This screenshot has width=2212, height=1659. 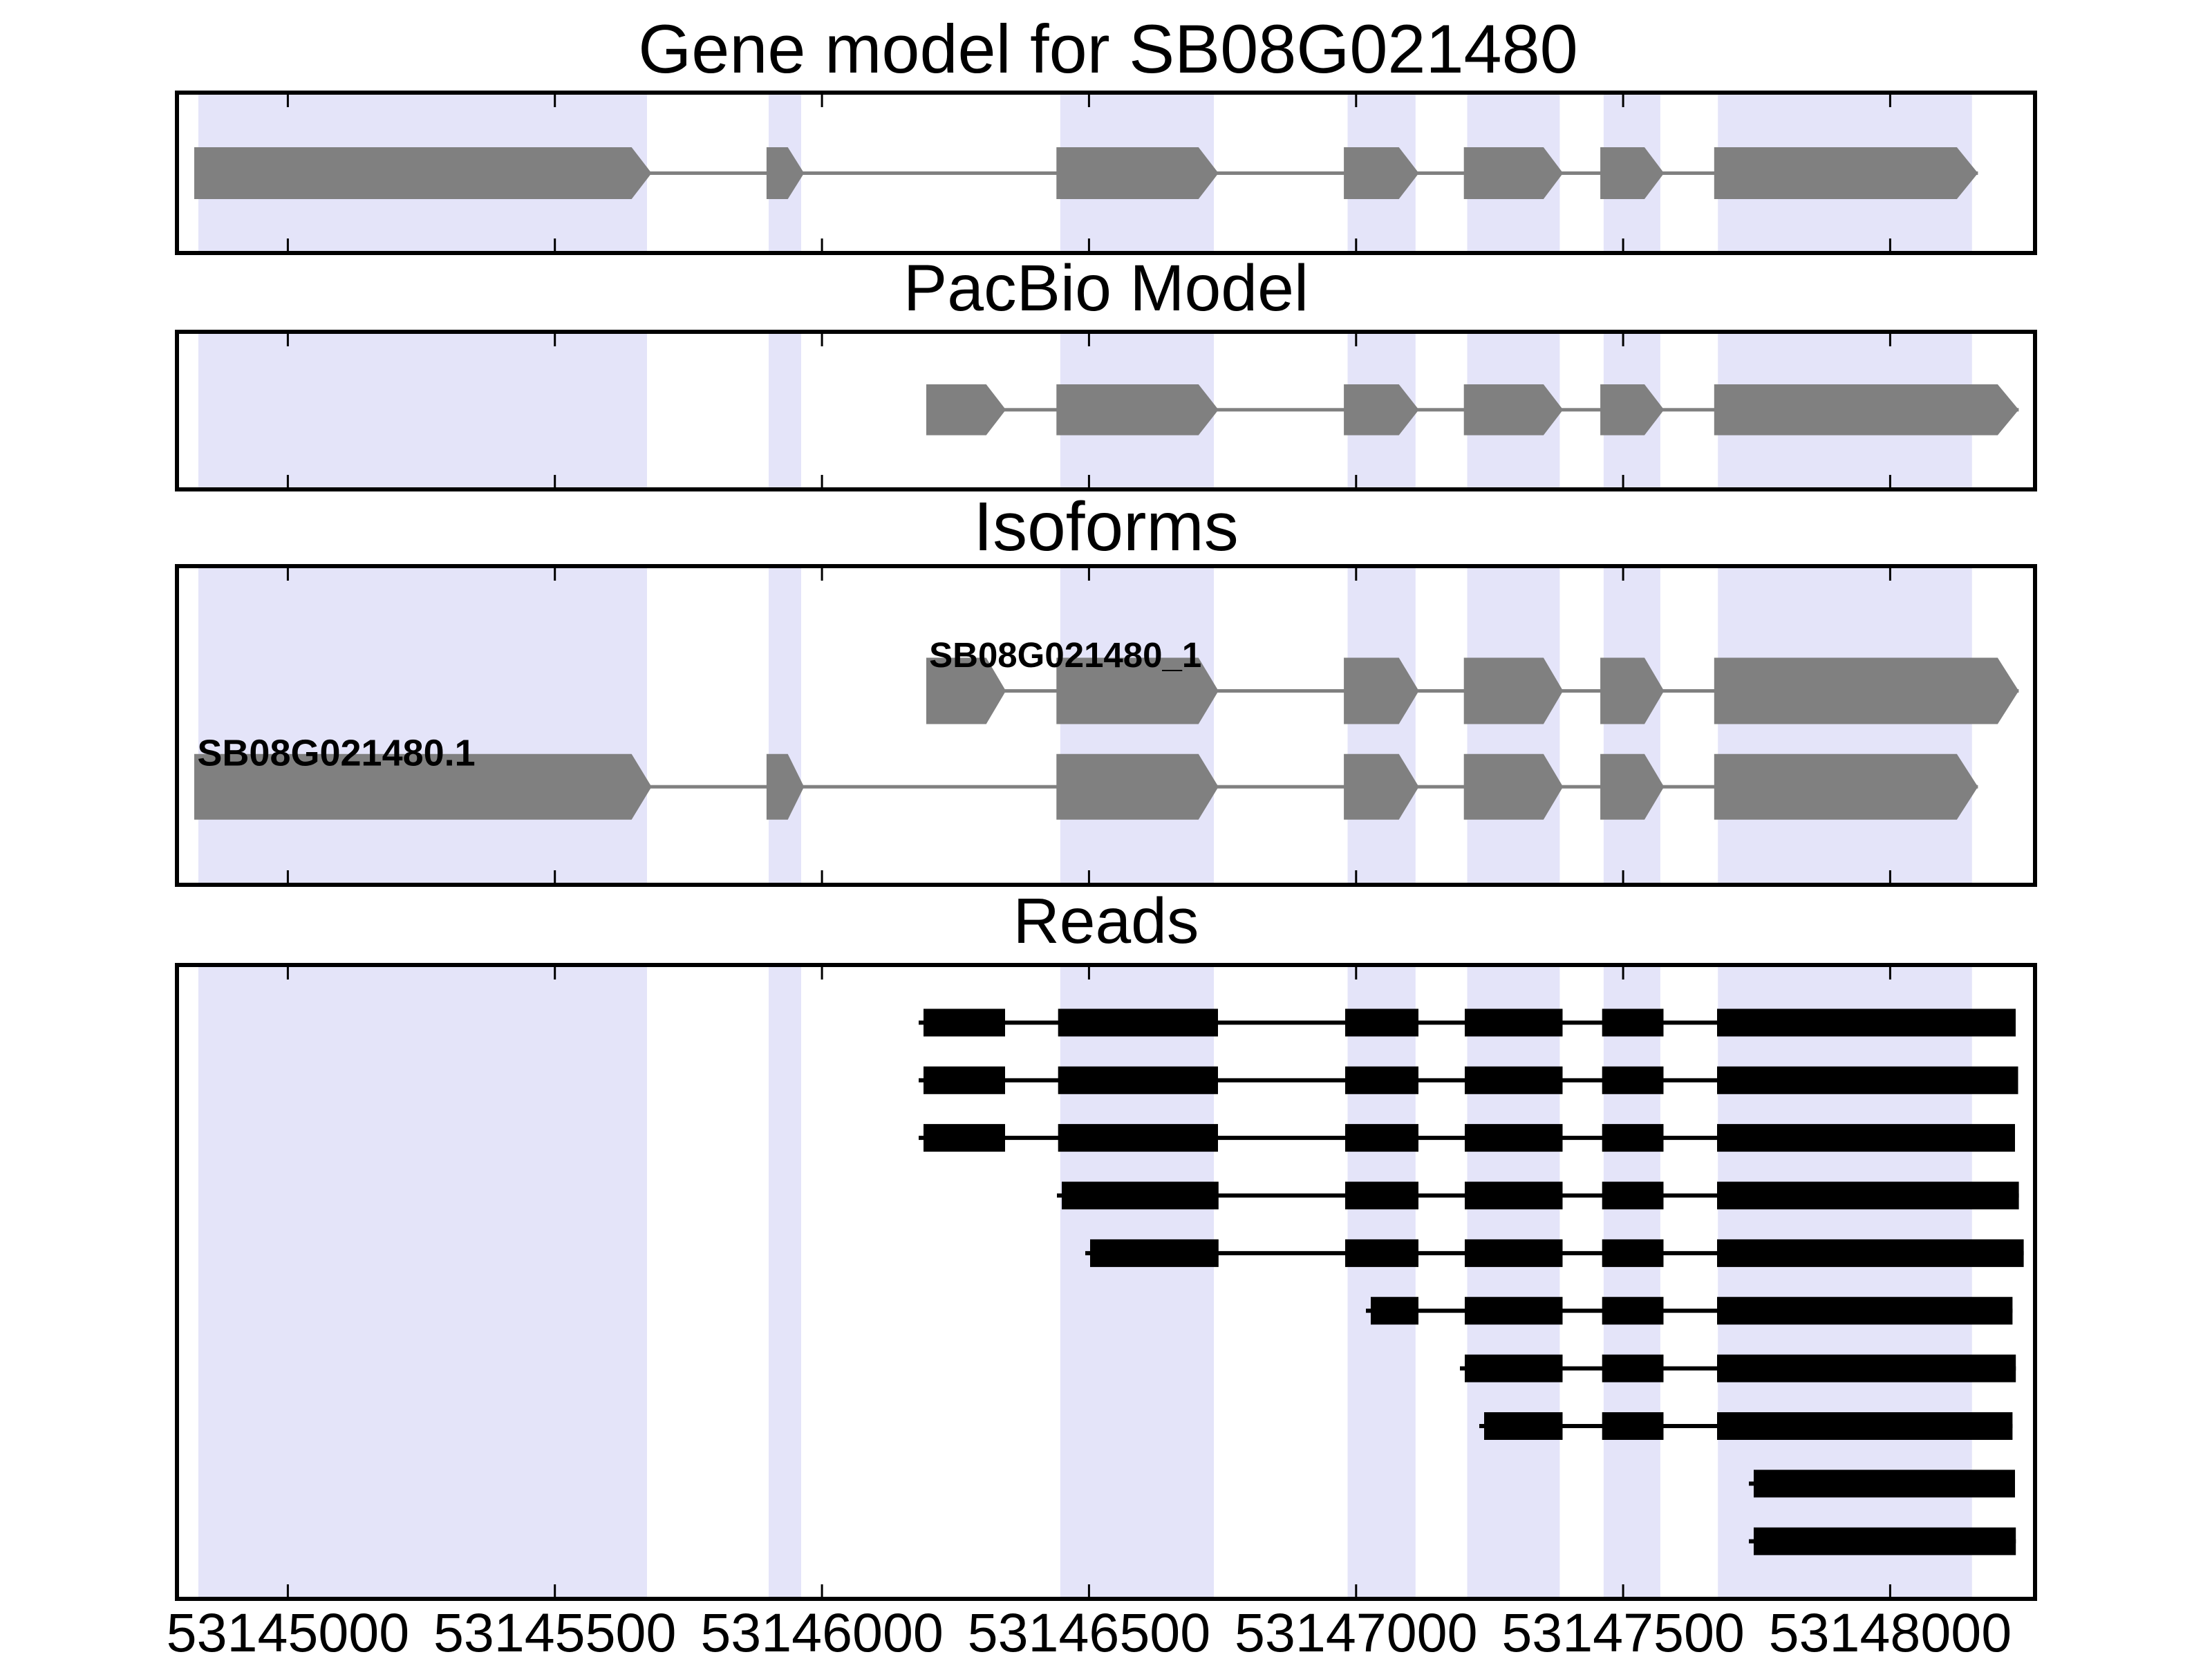 I want to click on svg-text: 53145000, so click(x=289, y=1630).